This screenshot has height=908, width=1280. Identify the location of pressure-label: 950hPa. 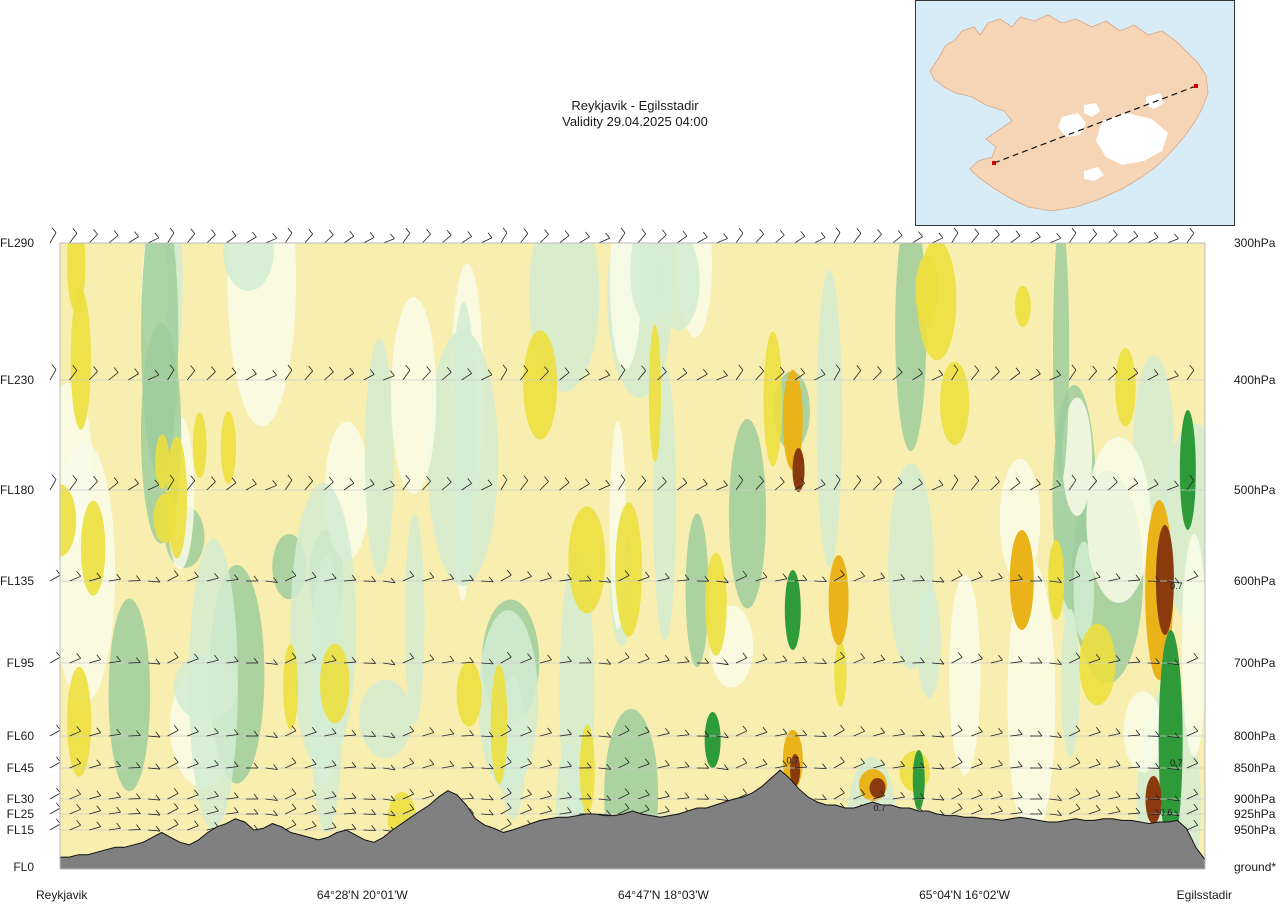
(1255, 830).